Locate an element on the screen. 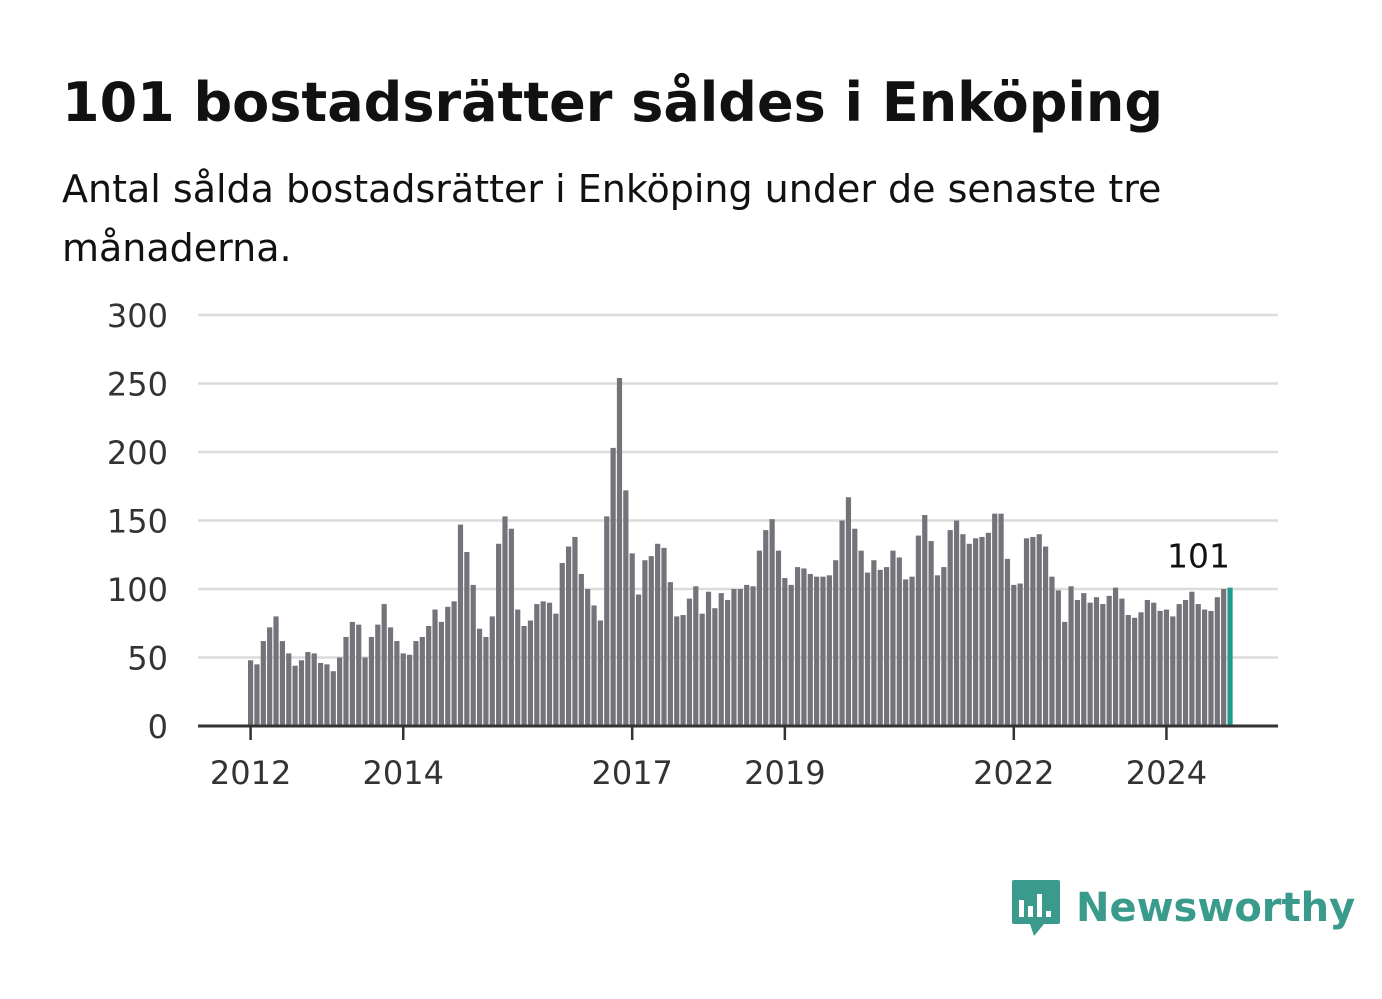 The image size is (1382, 999). x-tick-label: 2019 is located at coordinates (784, 773).